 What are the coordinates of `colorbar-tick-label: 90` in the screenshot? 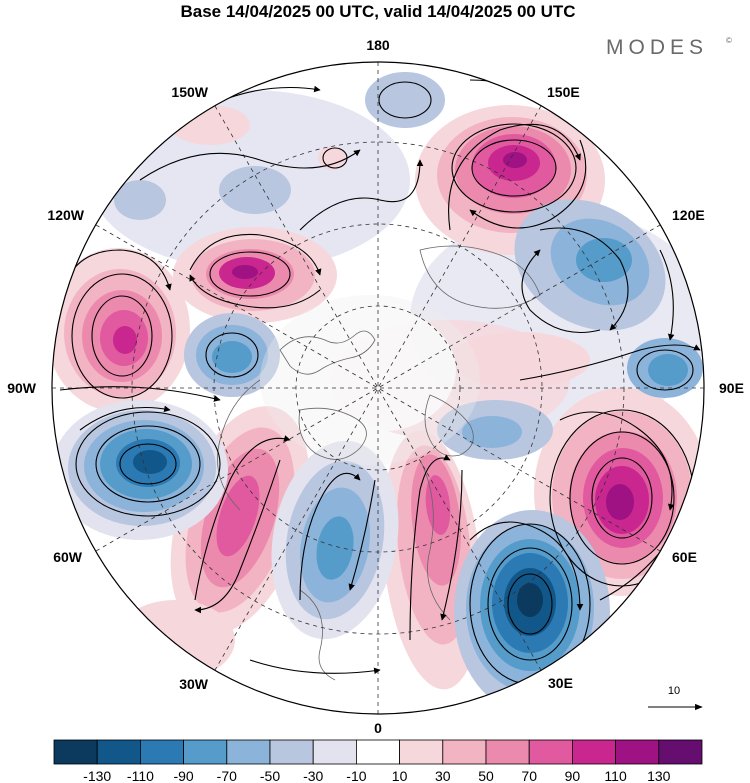 It's located at (573, 775).